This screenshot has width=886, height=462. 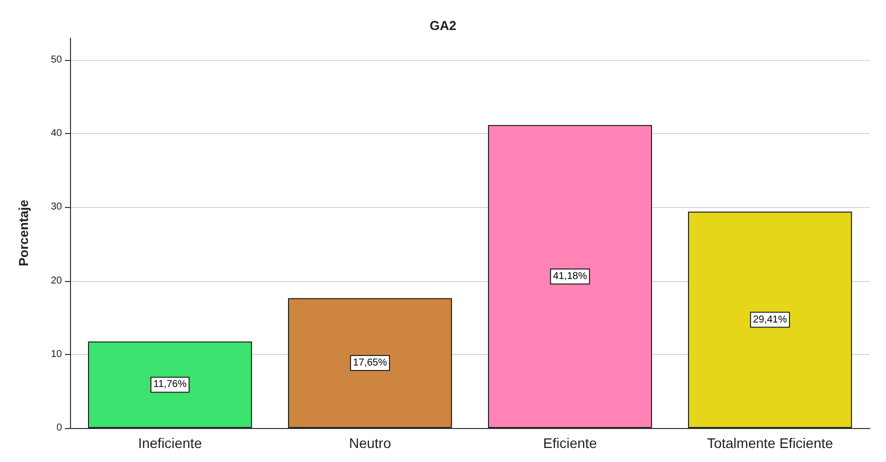 What do you see at coordinates (443, 25) in the screenshot?
I see `chart-title: GA2` at bounding box center [443, 25].